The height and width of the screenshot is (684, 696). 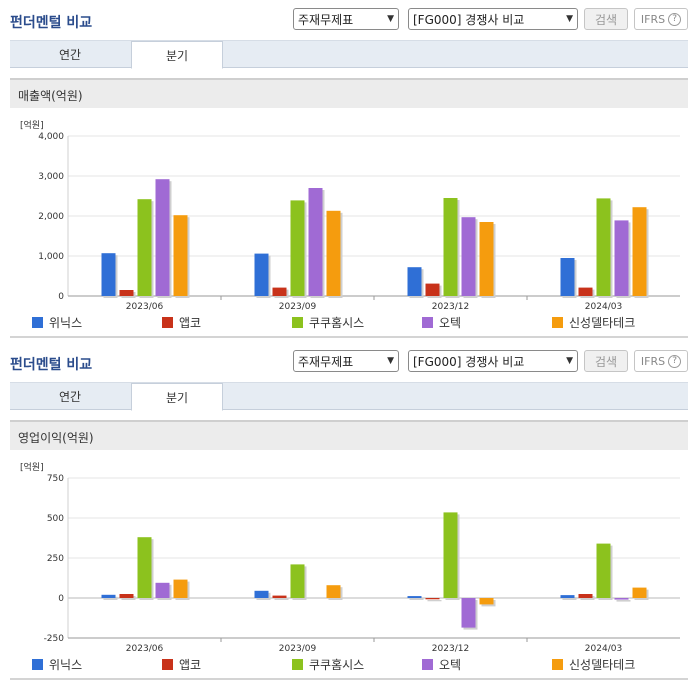 I want to click on legend-label: 위닉스, so click(x=66, y=665).